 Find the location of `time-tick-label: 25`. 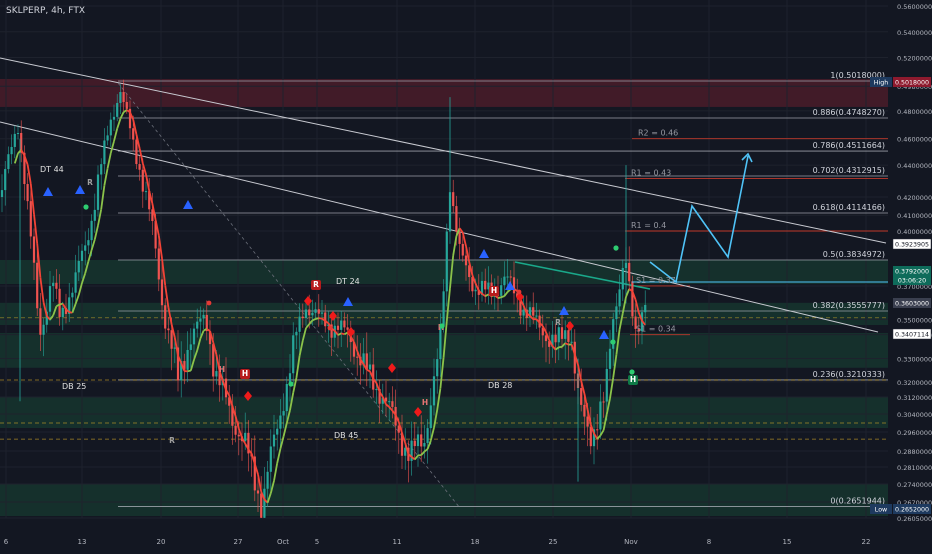

time-tick-label: 25 is located at coordinates (553, 542).